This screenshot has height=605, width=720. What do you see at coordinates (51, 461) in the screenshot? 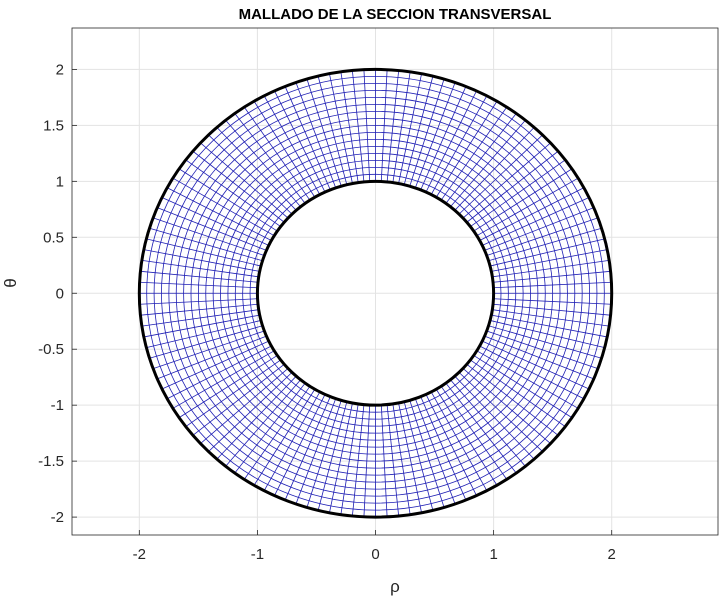
I see `y-tick-label: -1.5` at bounding box center [51, 461].